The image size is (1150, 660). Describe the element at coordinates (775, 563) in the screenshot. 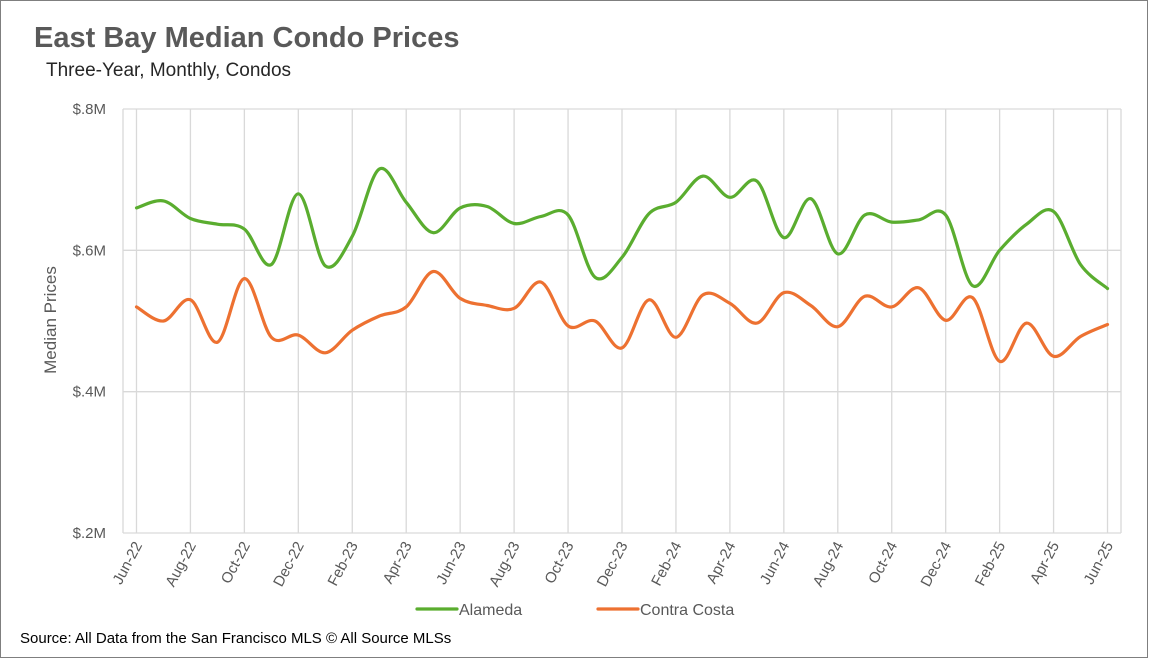

I see `x-tick-label: Jun-24` at that location.